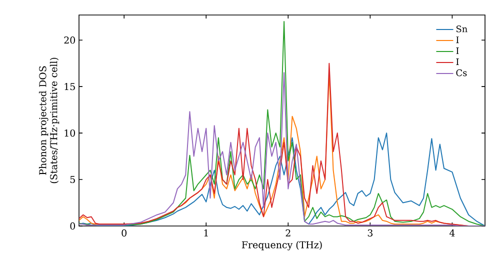  What do you see at coordinates (206, 232) in the screenshot?
I see `x-tick-label: 1` at bounding box center [206, 232].